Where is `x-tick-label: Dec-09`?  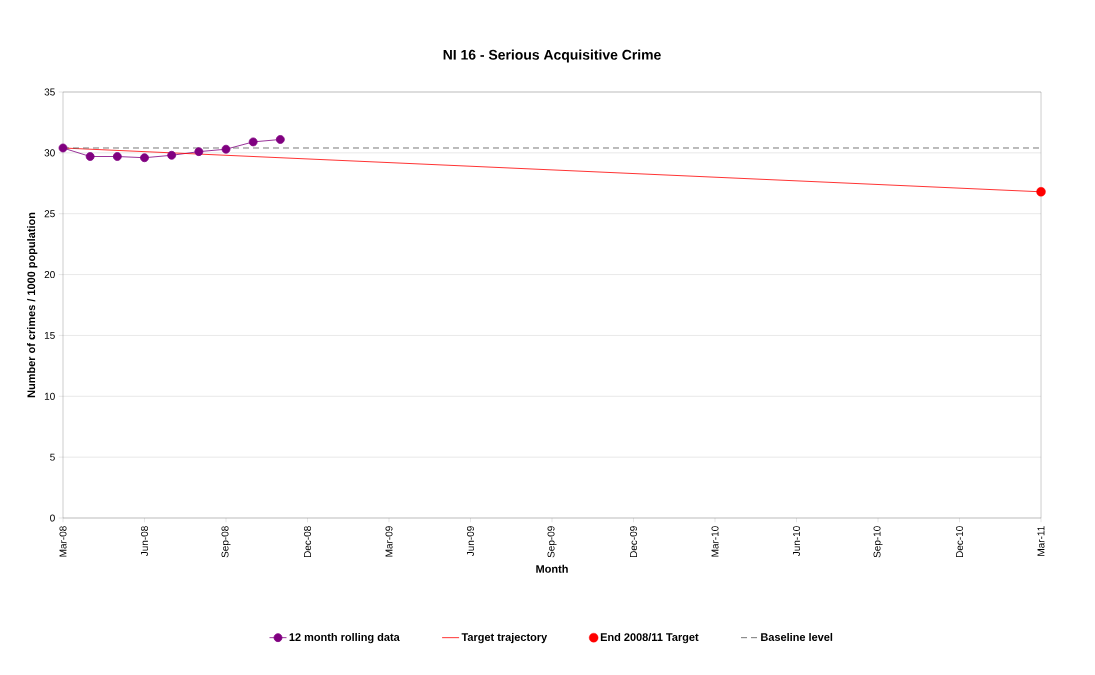
x-tick-label: Dec-09 is located at coordinates (633, 542).